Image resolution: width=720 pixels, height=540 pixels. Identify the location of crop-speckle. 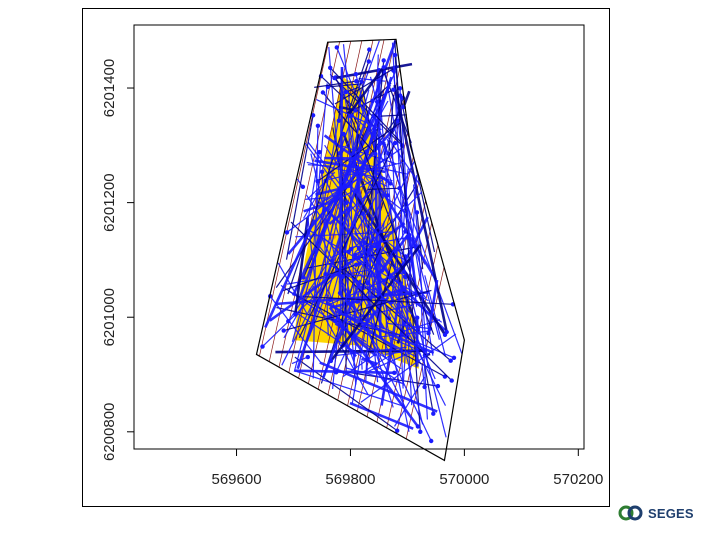
(350, 224).